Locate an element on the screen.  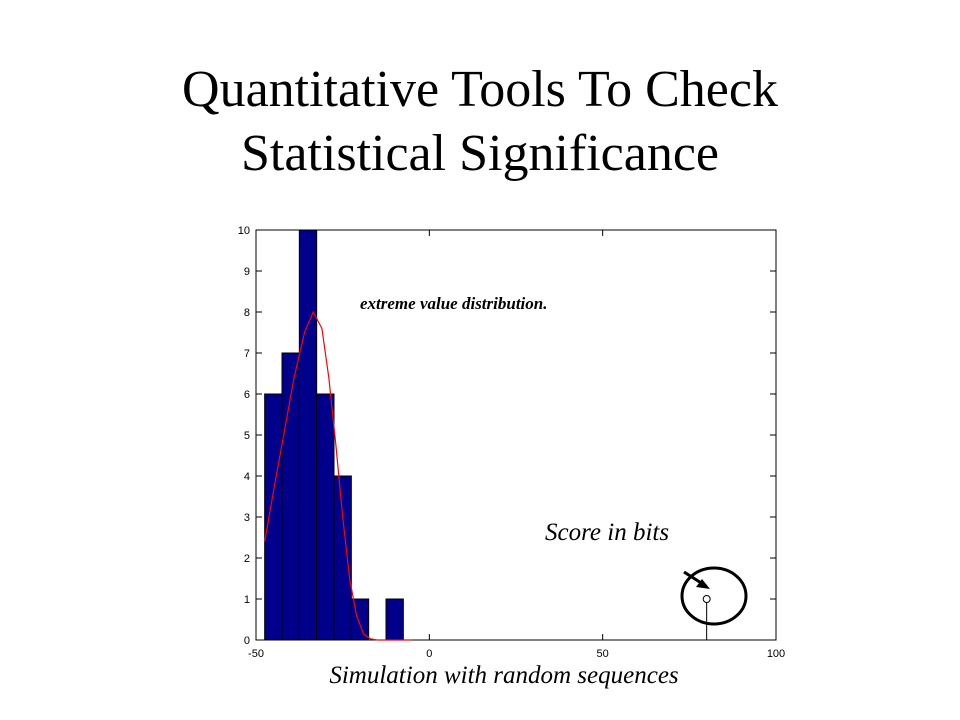
extreme-value-curve is located at coordinates (338, 475).